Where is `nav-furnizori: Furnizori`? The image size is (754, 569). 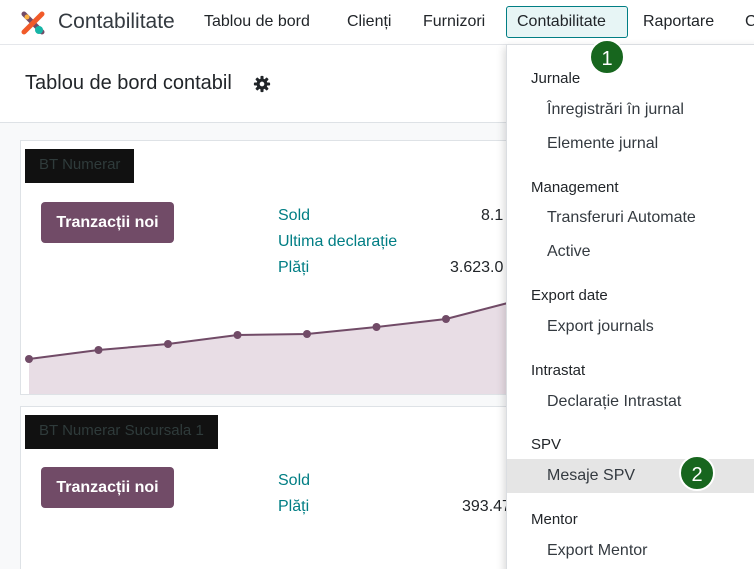
nav-furnizori: Furnizori is located at coordinates (454, 21).